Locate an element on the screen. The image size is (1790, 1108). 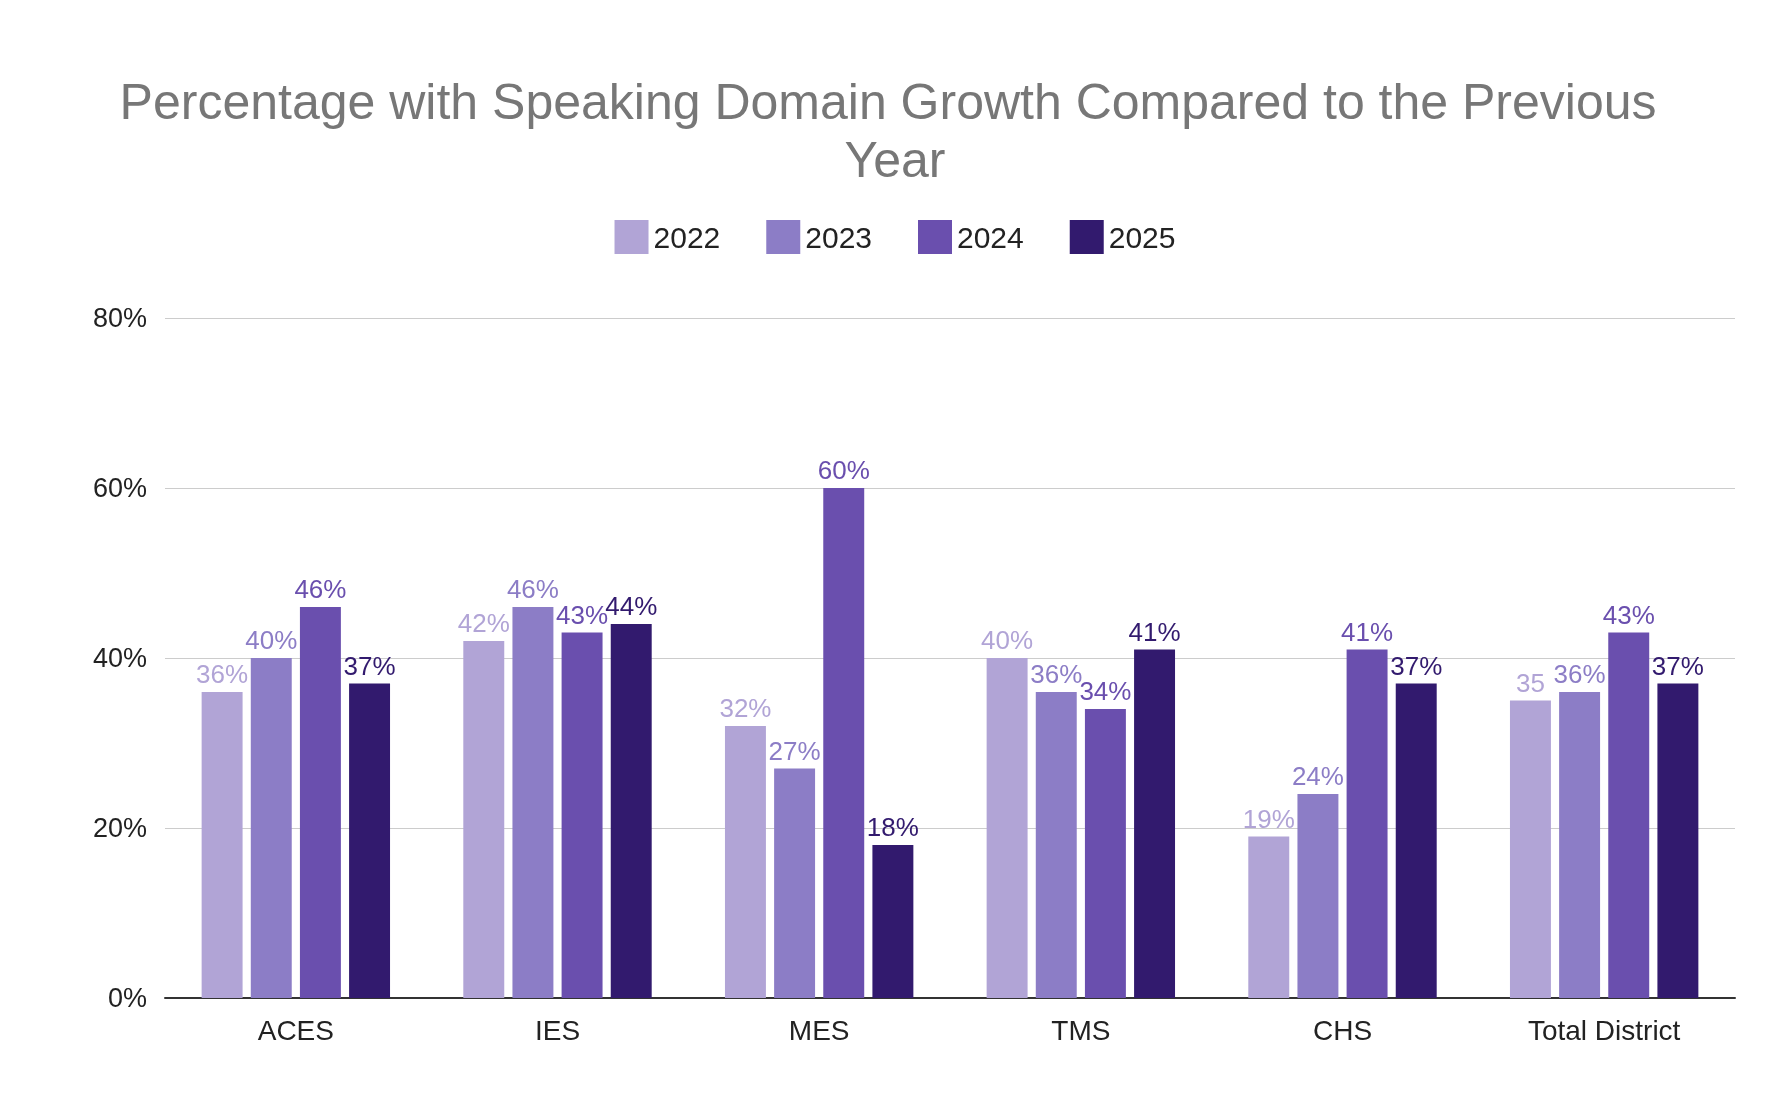
data-label: 43% is located at coordinates (1628, 614).